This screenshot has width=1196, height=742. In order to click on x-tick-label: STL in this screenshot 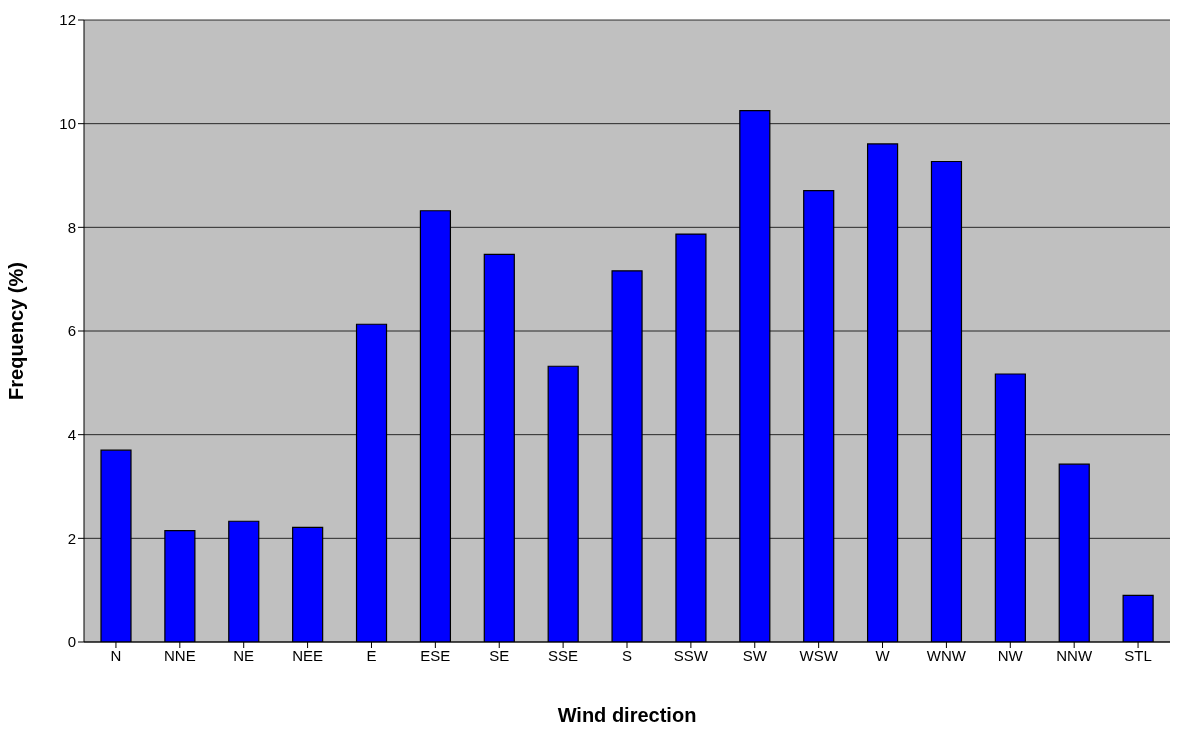, I will do `click(1138, 655)`.